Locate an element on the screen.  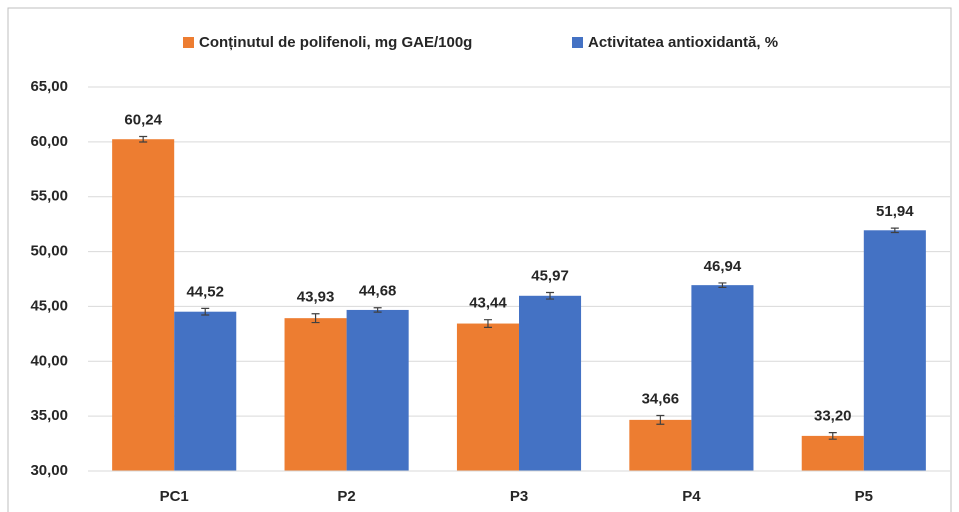
legend-label: Conținutul de polifenoli, mg GAE/100g is located at coordinates (335, 42).